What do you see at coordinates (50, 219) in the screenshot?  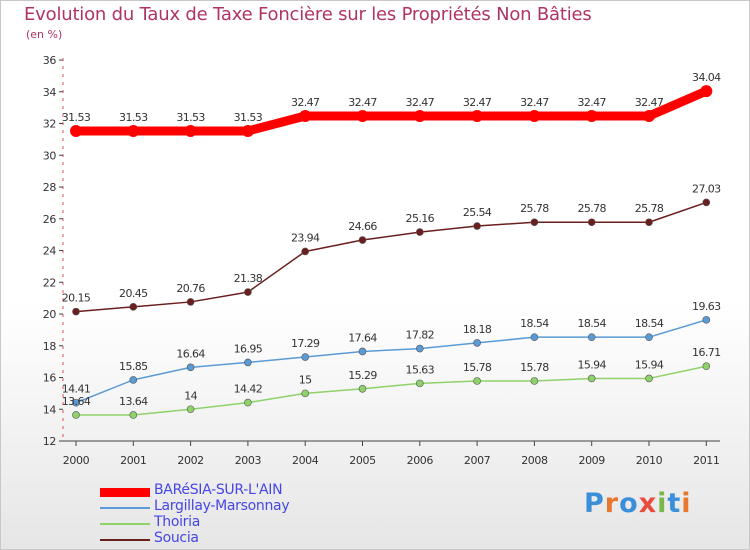 I see `y-tick-label: 26` at bounding box center [50, 219].